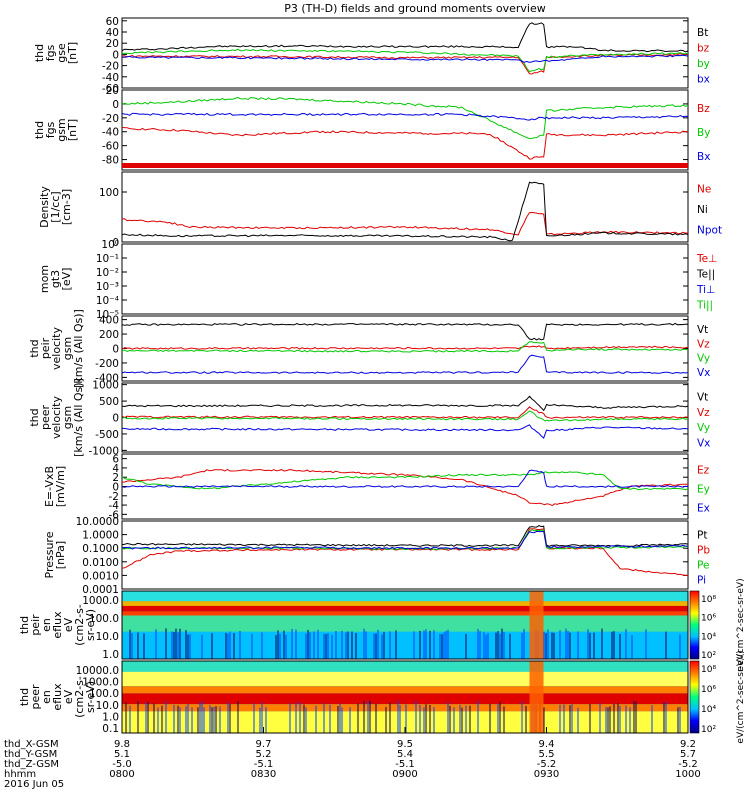  Describe the element at coordinates (705, 274) in the screenshot. I see `legend-entry: Te||` at that location.